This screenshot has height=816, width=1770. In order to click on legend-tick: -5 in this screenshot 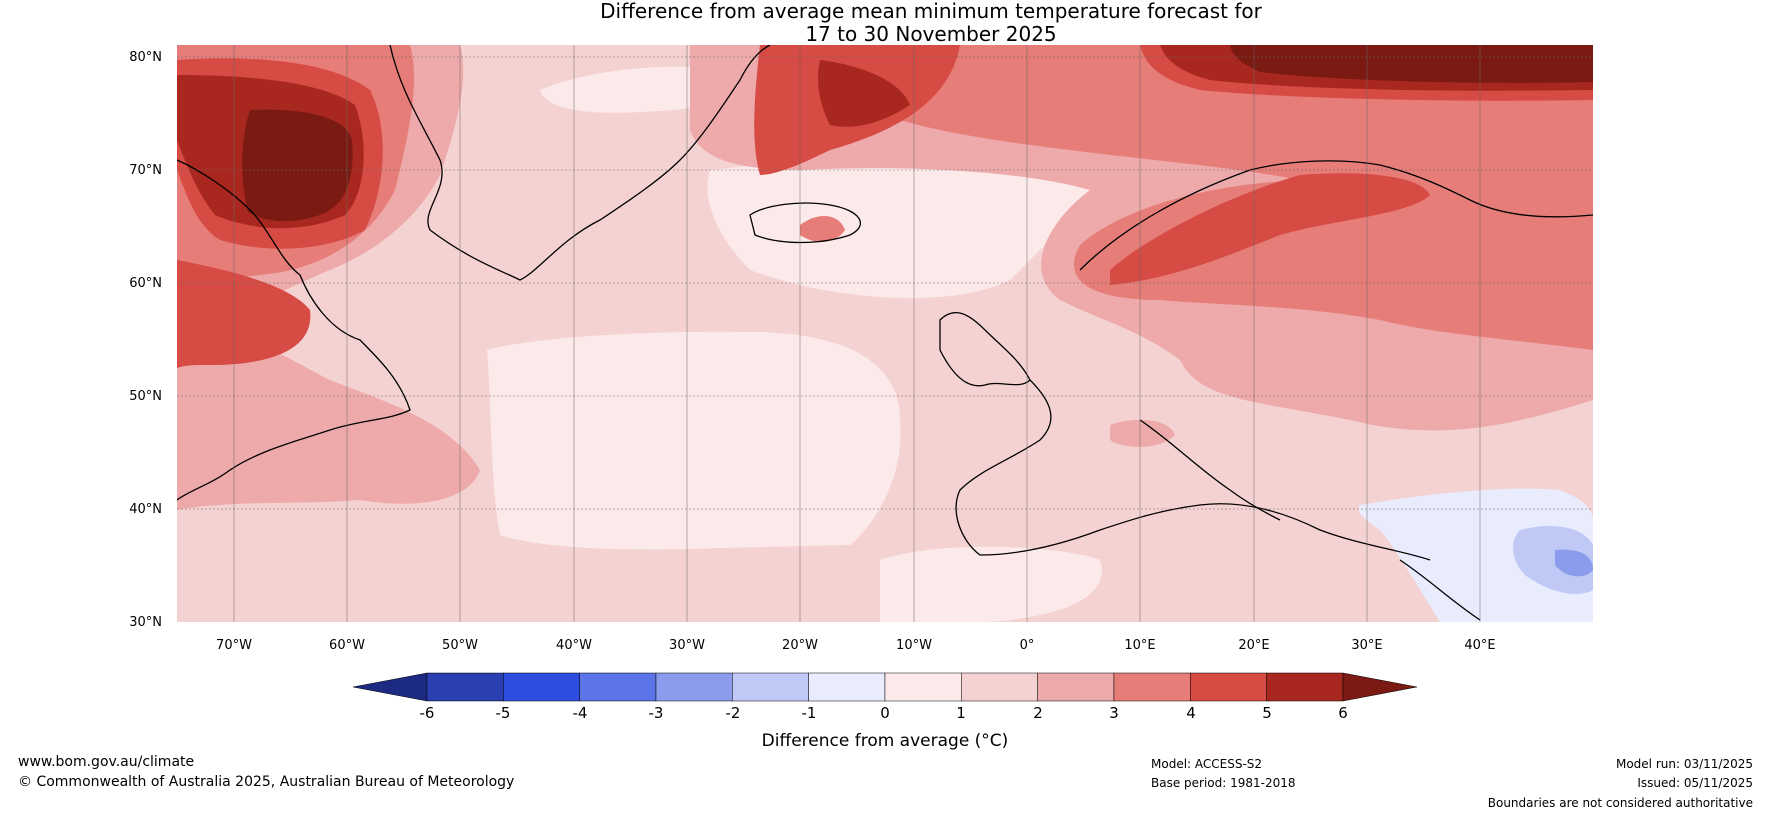, I will do `click(503, 713)`.